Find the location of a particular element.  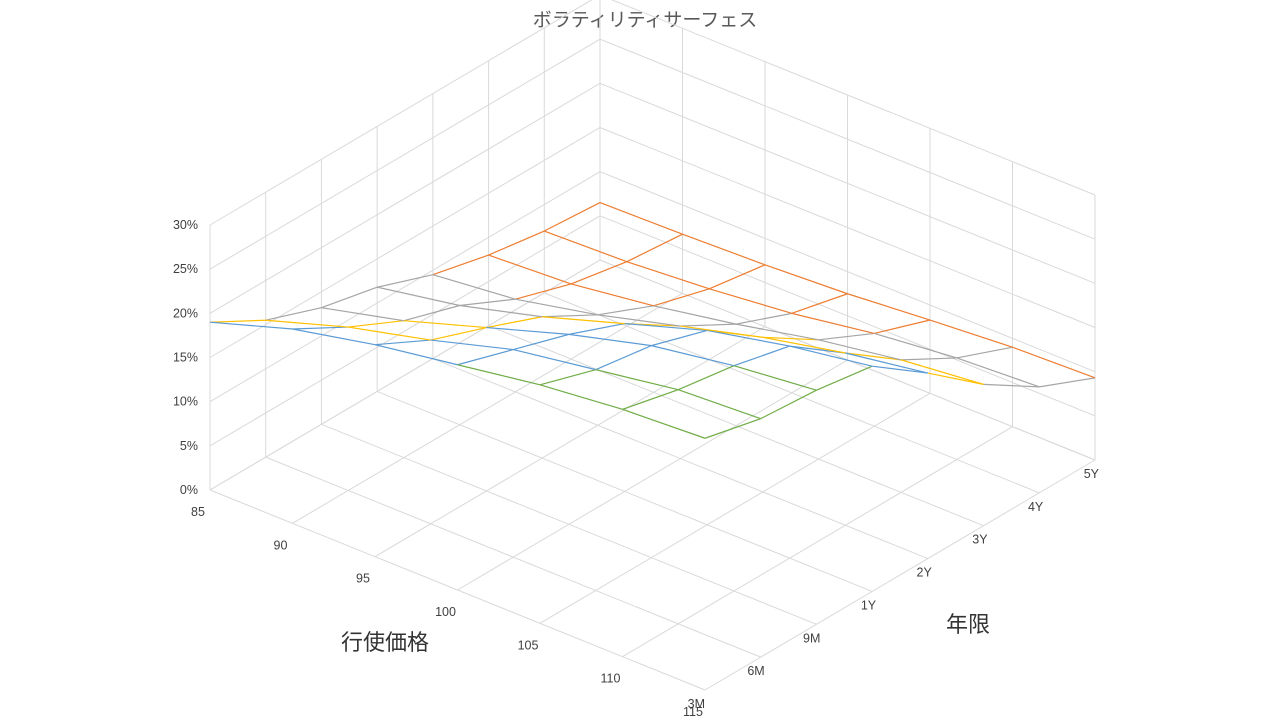

z-tick-label: 20% is located at coordinates (185, 313).